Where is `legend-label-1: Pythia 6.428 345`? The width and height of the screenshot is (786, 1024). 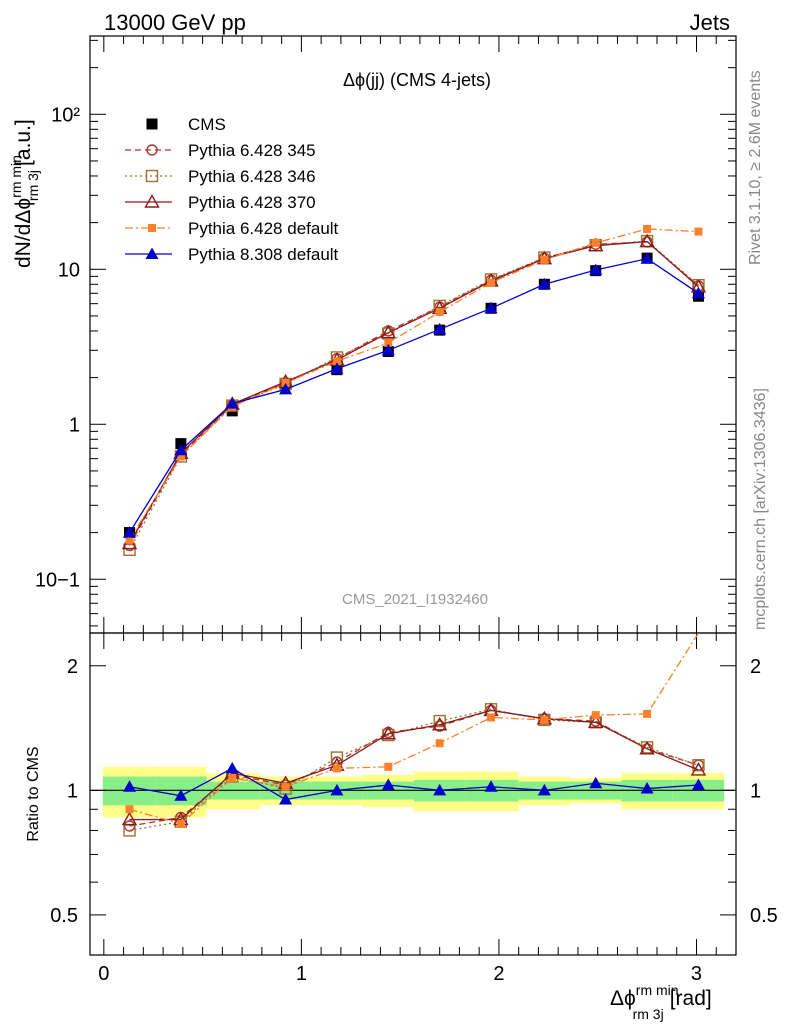
legend-label-1: Pythia 6.428 345 is located at coordinates (252, 150).